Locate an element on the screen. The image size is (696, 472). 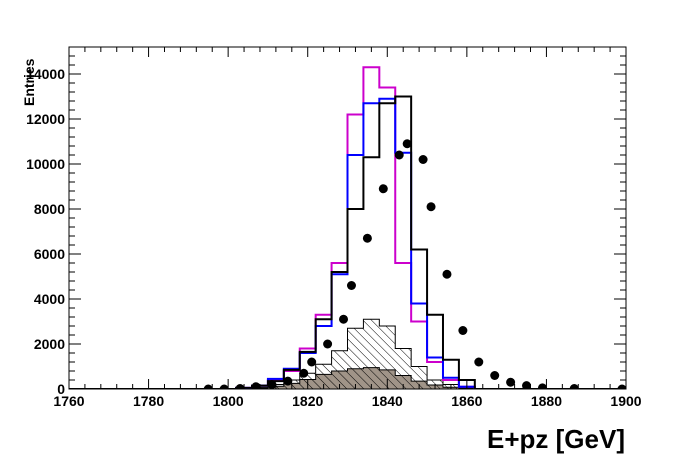
x-tick-label: 1780 is located at coordinates (148, 401).